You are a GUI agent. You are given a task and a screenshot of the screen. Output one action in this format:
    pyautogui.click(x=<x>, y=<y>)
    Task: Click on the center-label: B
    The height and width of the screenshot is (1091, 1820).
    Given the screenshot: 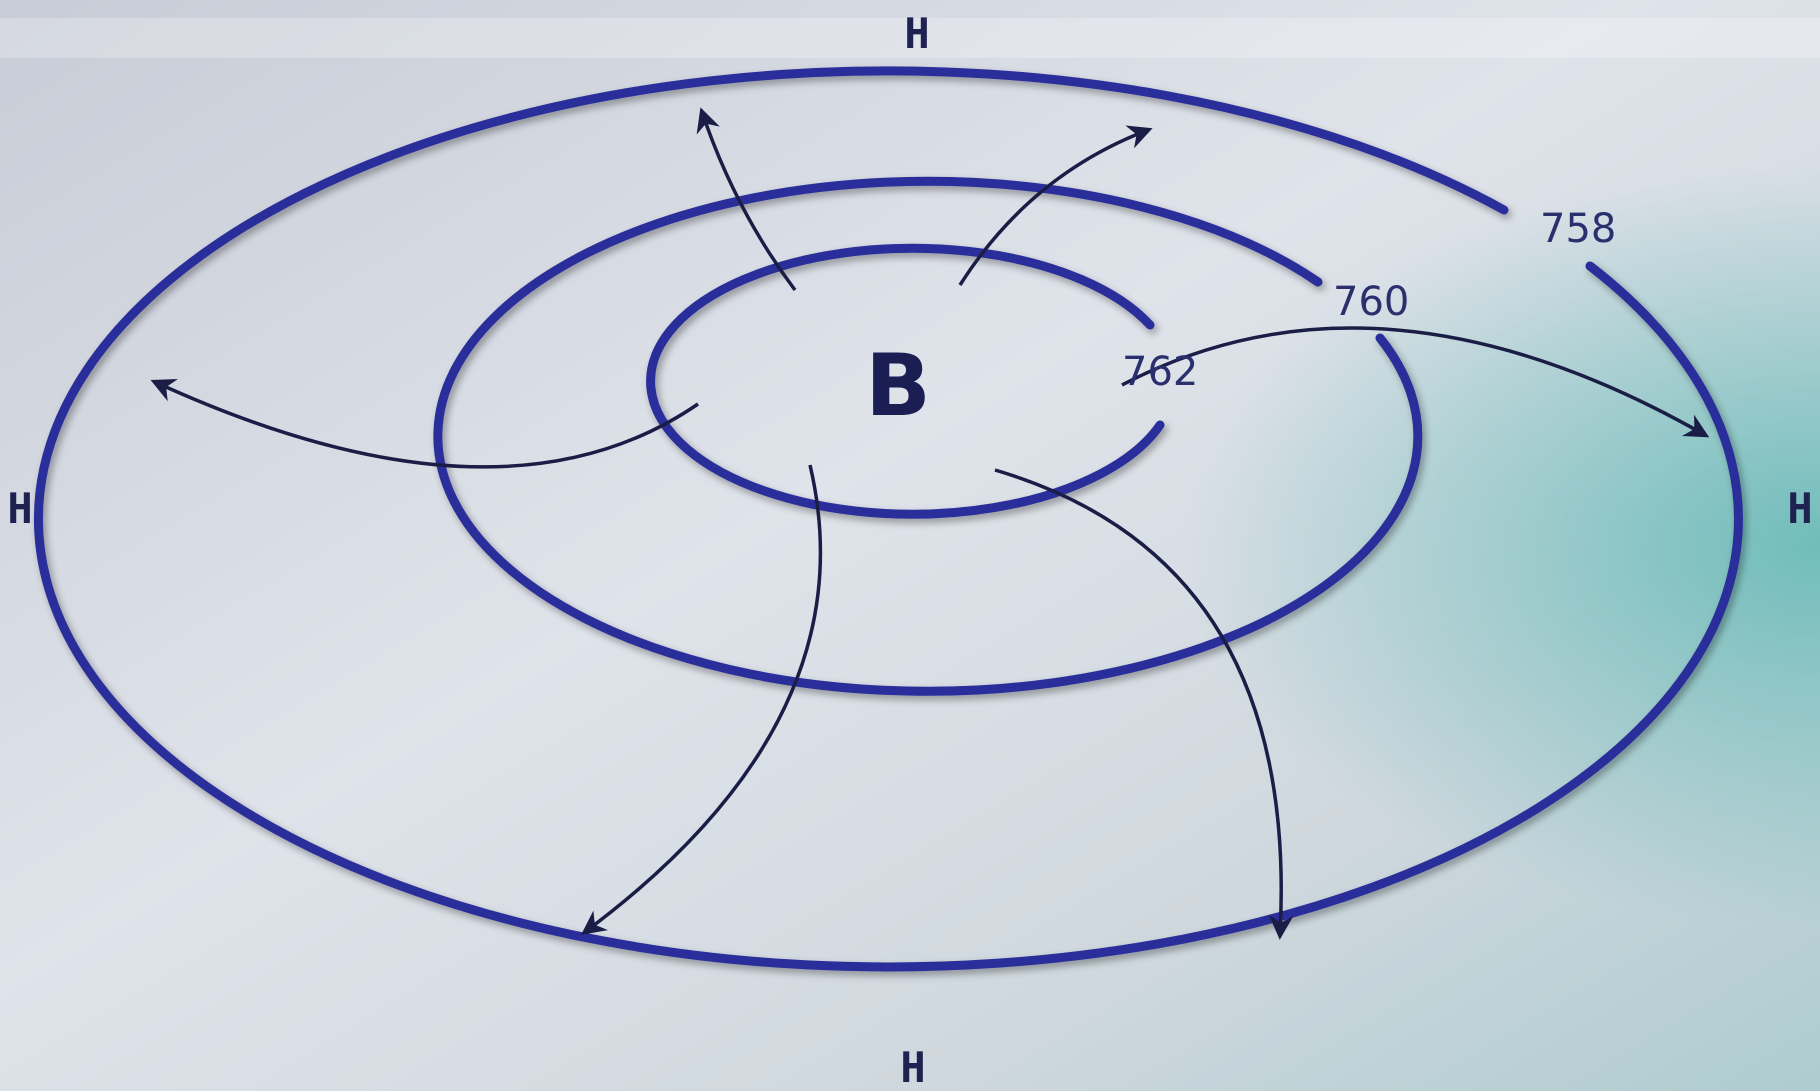 What is the action you would take?
    pyautogui.click(x=898, y=386)
    